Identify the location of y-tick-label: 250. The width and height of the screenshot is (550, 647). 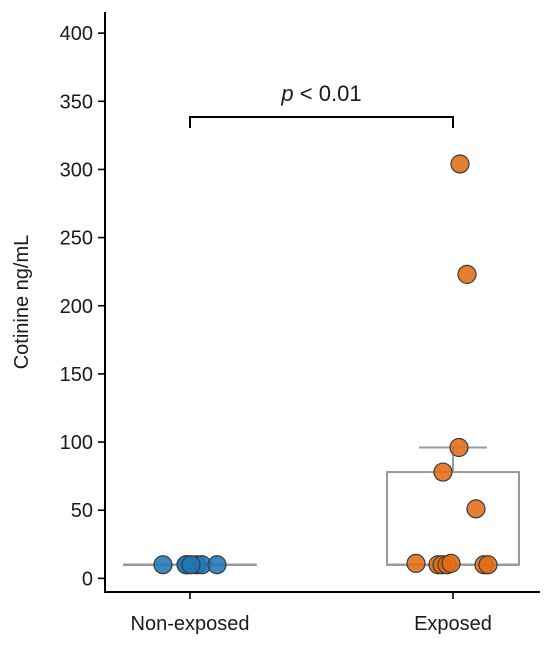
(76, 239).